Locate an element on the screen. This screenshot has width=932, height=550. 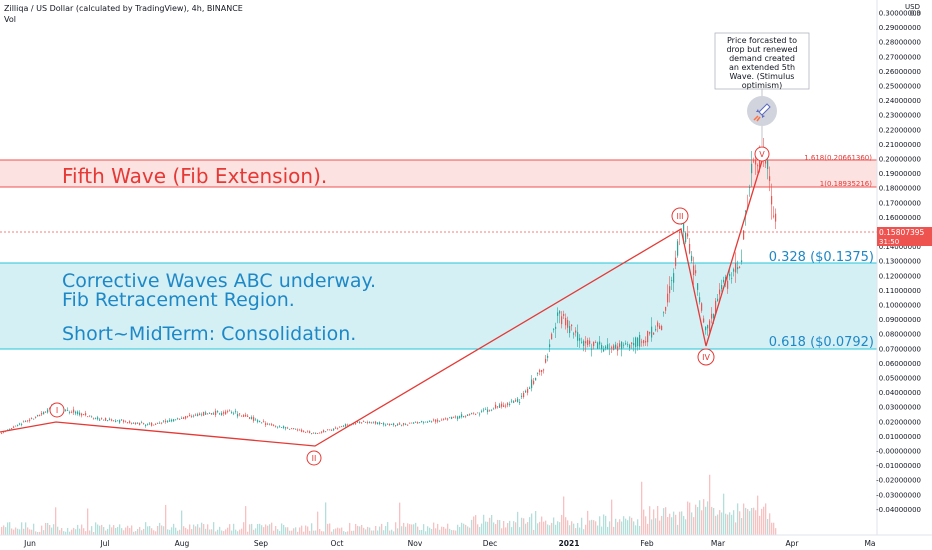
fib-0328-label: 0.328 ($0.1375) is located at coordinates (821, 257).